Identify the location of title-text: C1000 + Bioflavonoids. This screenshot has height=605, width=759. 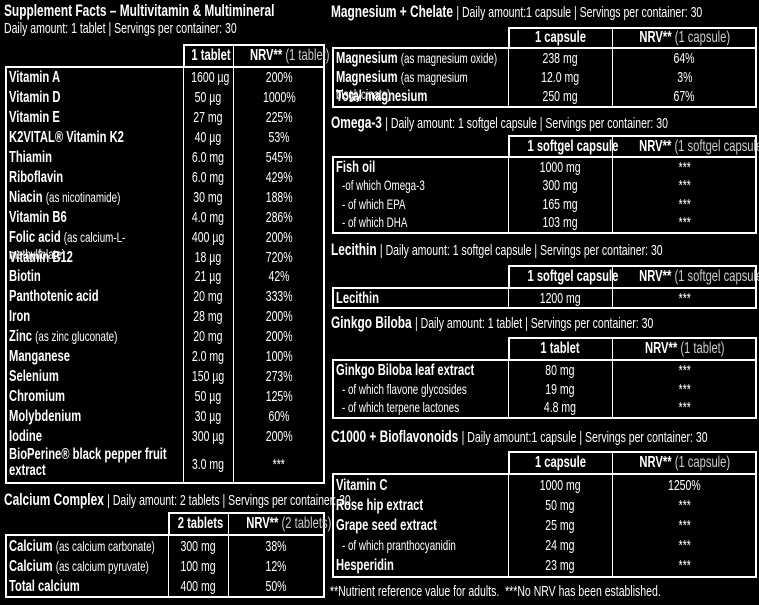
(395, 436).